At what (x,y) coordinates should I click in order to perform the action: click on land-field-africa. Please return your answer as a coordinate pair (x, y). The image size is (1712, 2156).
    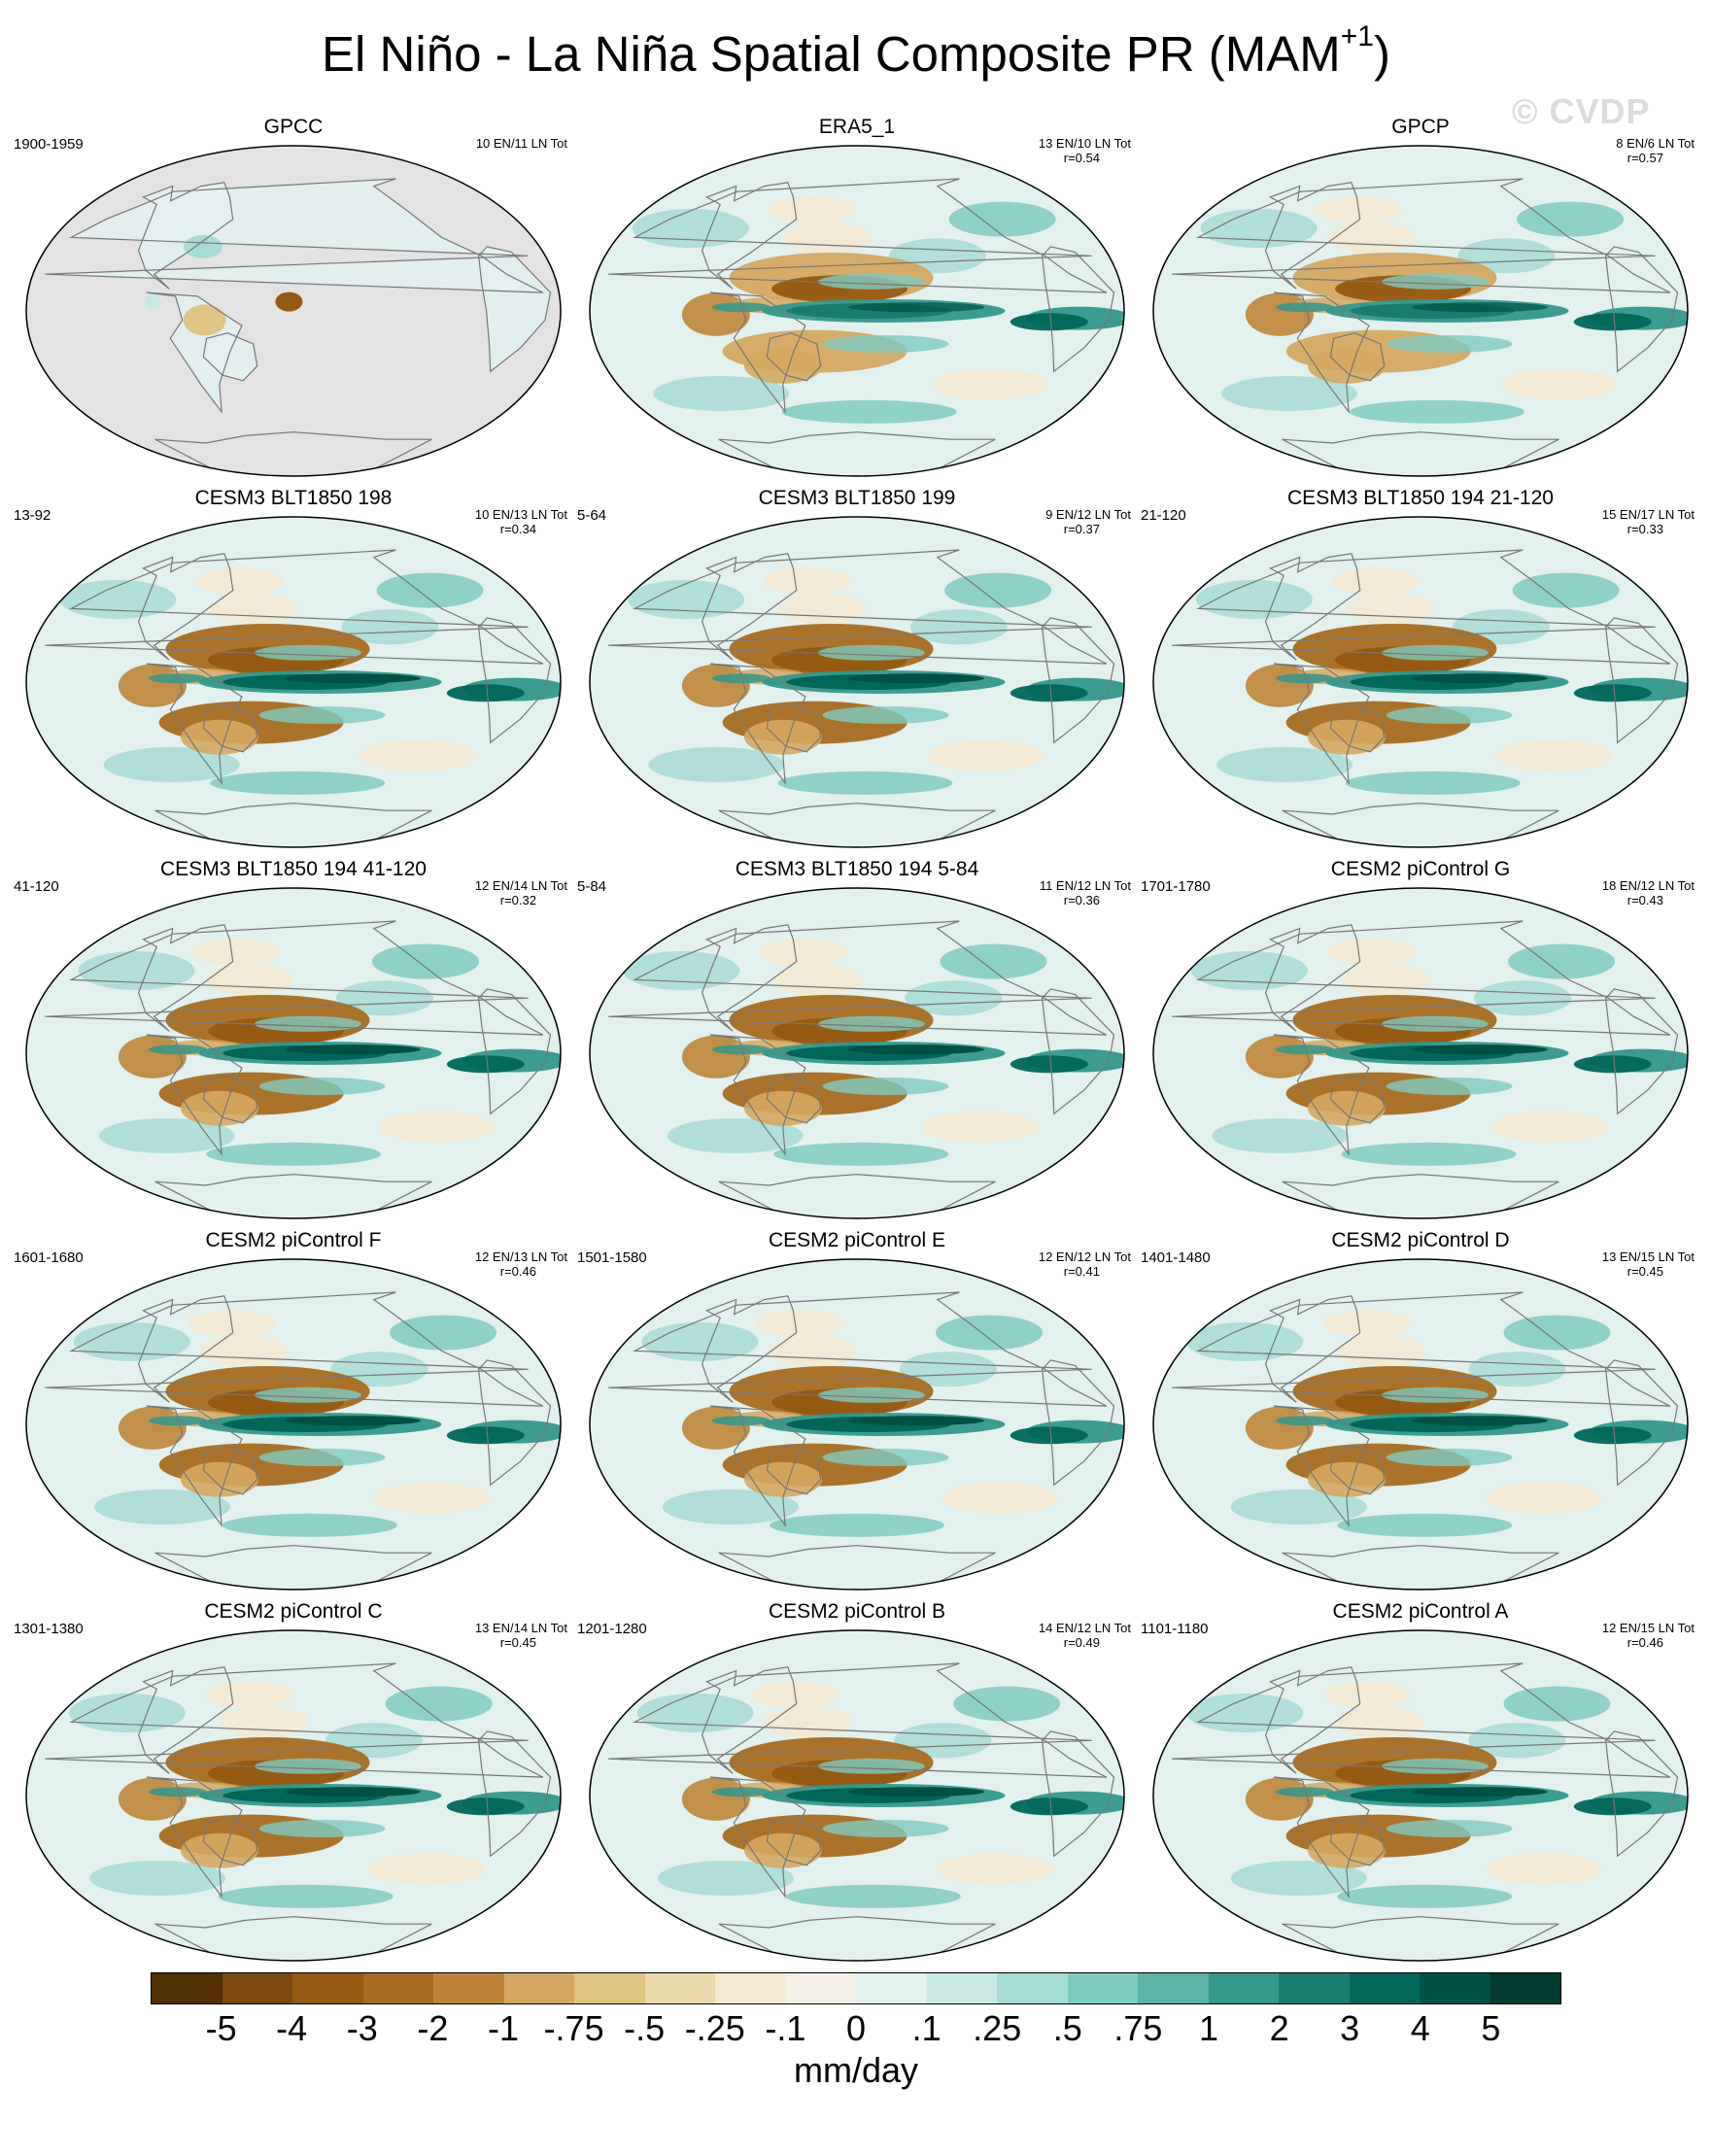
    Looking at the image, I should click on (514, 309).